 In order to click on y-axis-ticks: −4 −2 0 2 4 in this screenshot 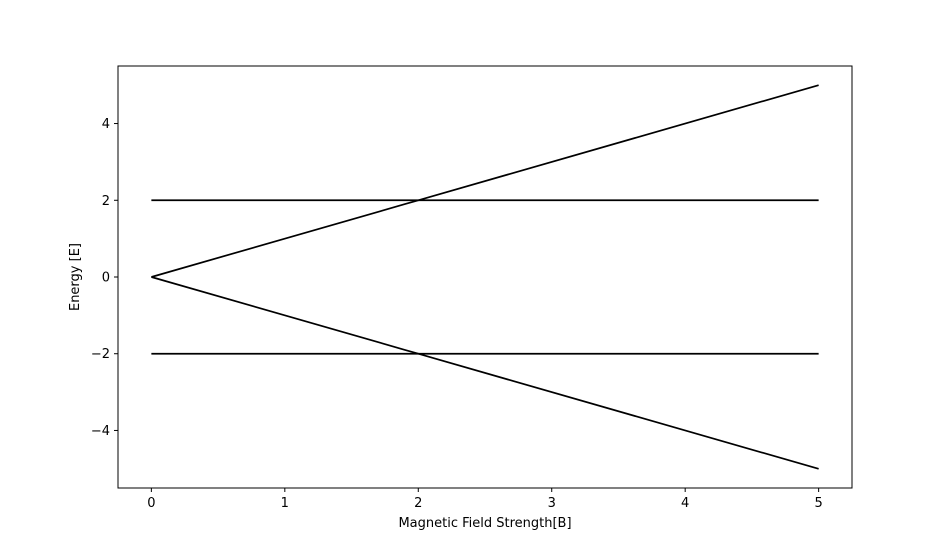, I will do `click(104, 278)`.